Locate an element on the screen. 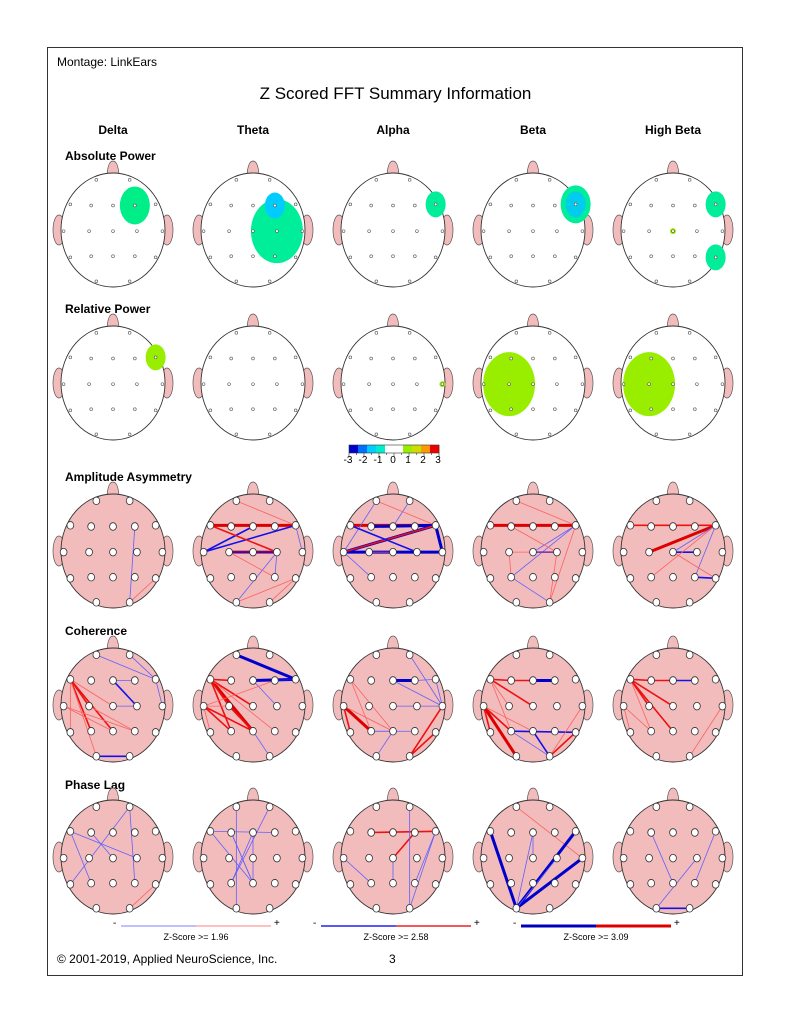  connection-t3-f8 is located at coordinates (249, 538).